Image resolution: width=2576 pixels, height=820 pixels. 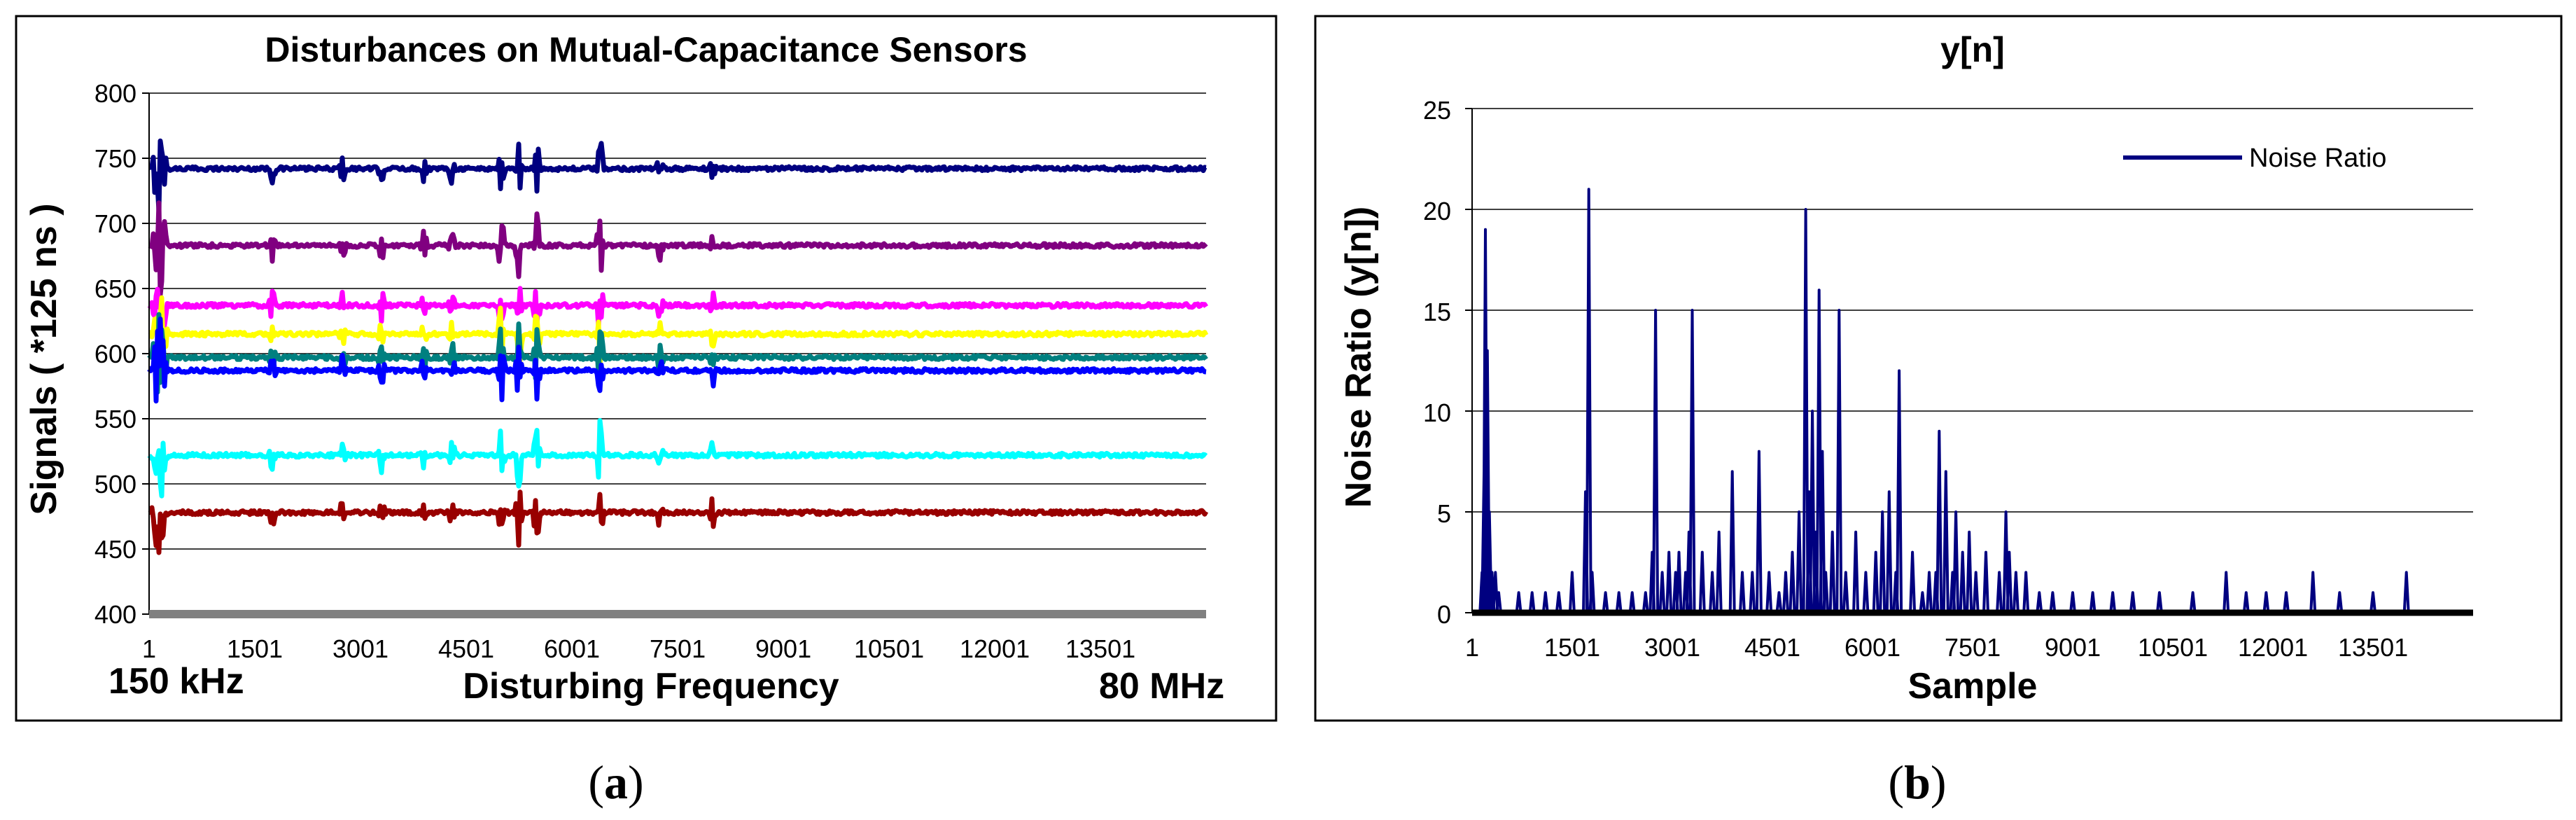 What do you see at coordinates (255, 648) in the screenshot?
I see `chart-a-x-tick-label: 1501` at bounding box center [255, 648].